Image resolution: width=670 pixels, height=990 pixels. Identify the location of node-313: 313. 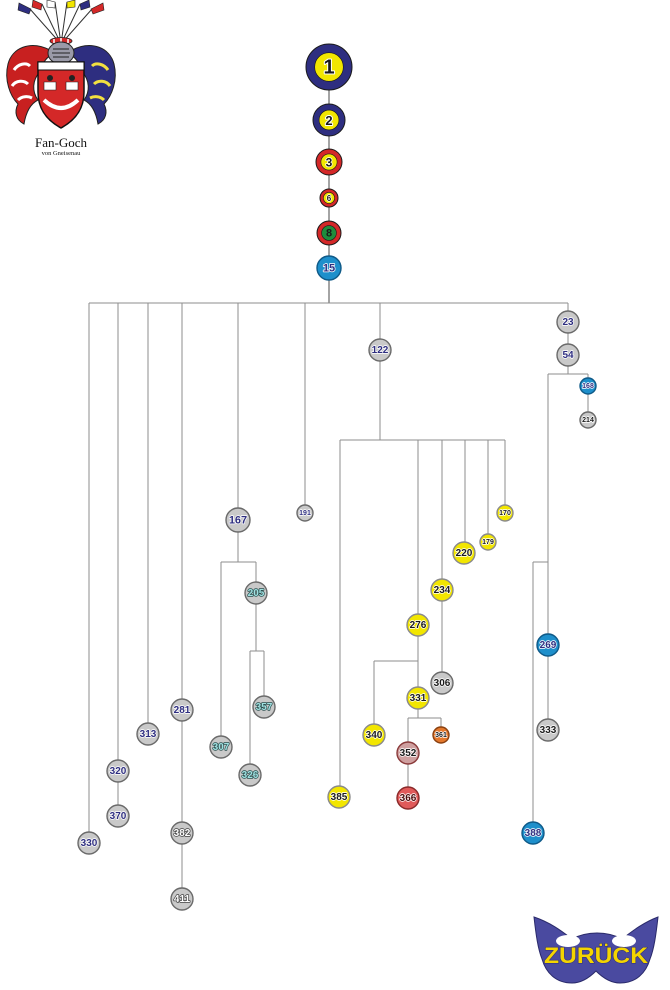
(148, 734).